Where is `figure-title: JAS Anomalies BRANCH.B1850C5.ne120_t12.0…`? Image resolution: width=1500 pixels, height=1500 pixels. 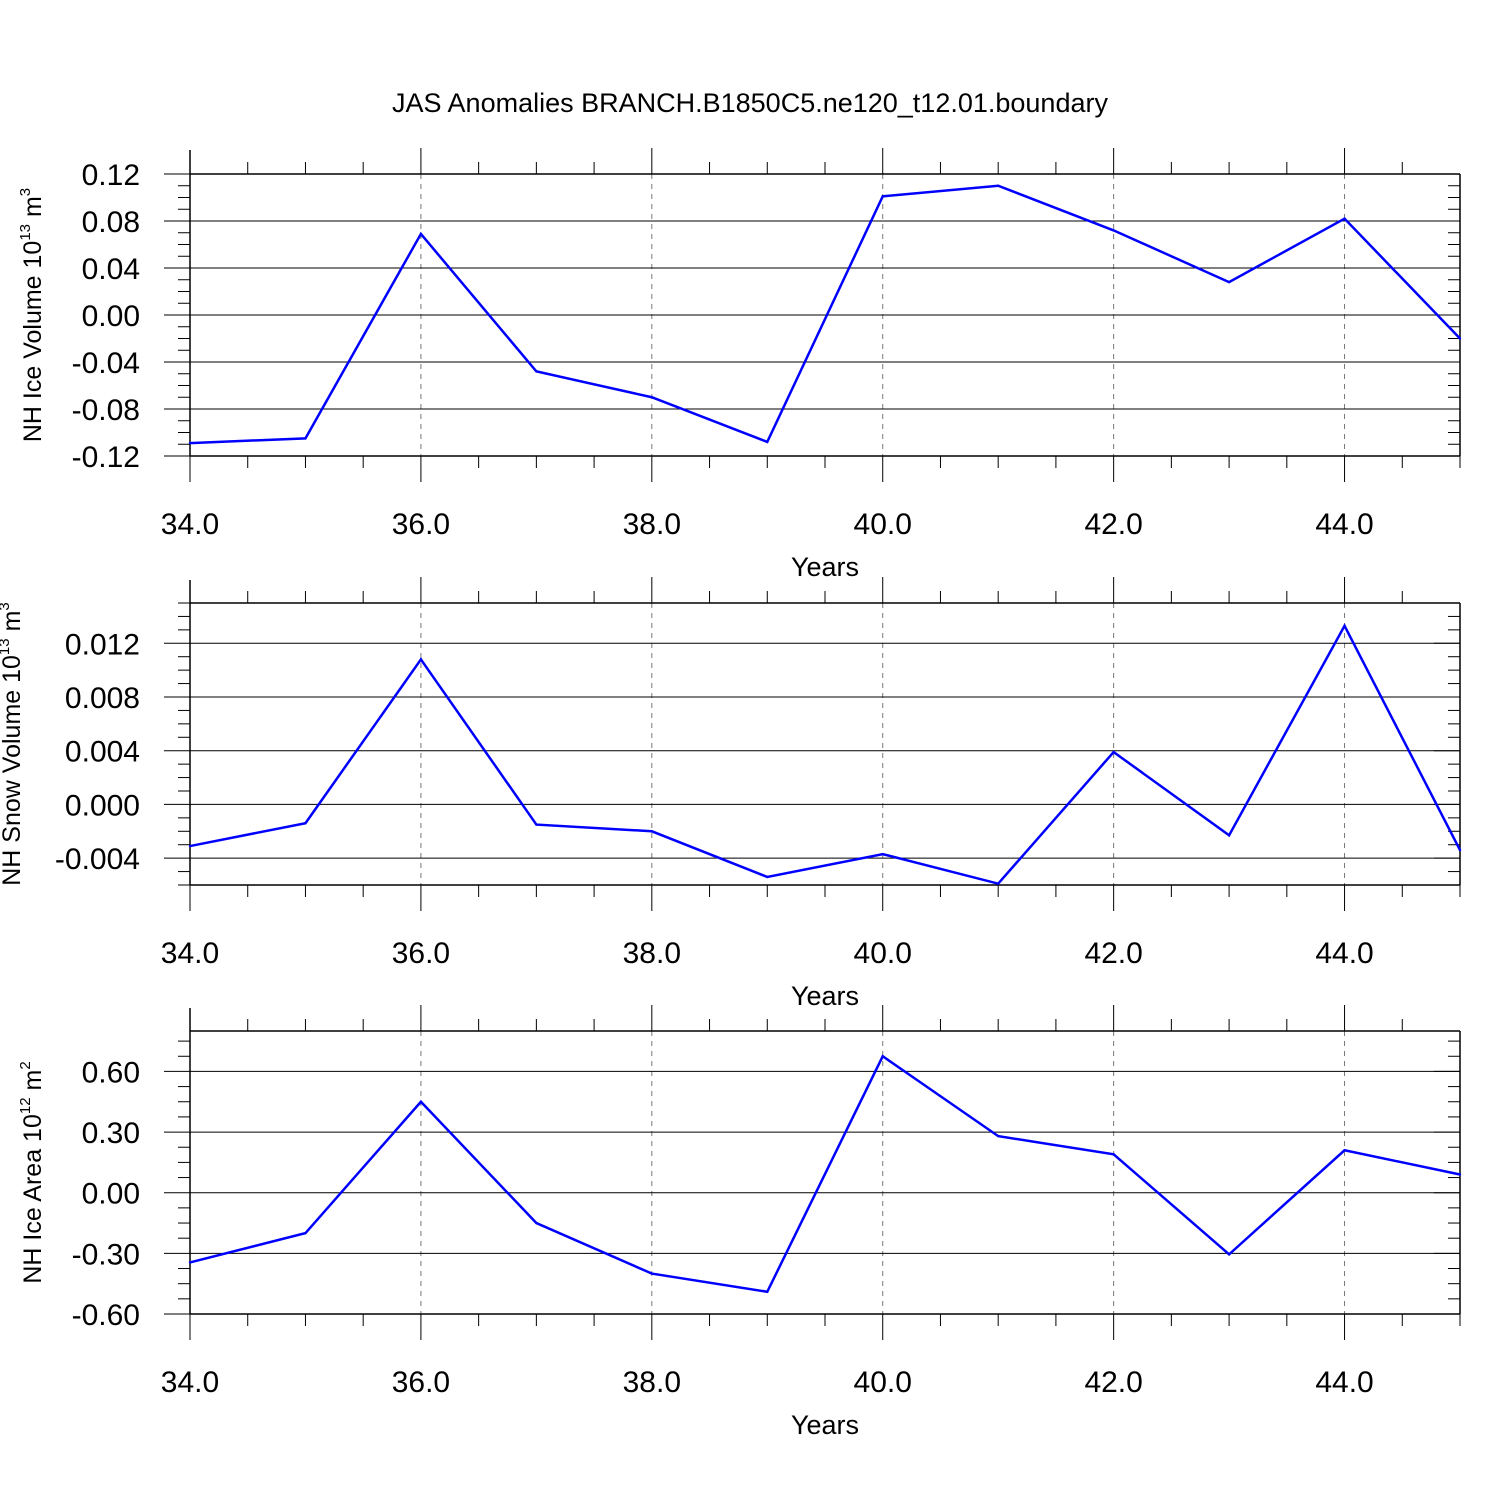
figure-title: JAS Anomalies BRANCH.B1850C5.ne120_t12.0… is located at coordinates (750, 103).